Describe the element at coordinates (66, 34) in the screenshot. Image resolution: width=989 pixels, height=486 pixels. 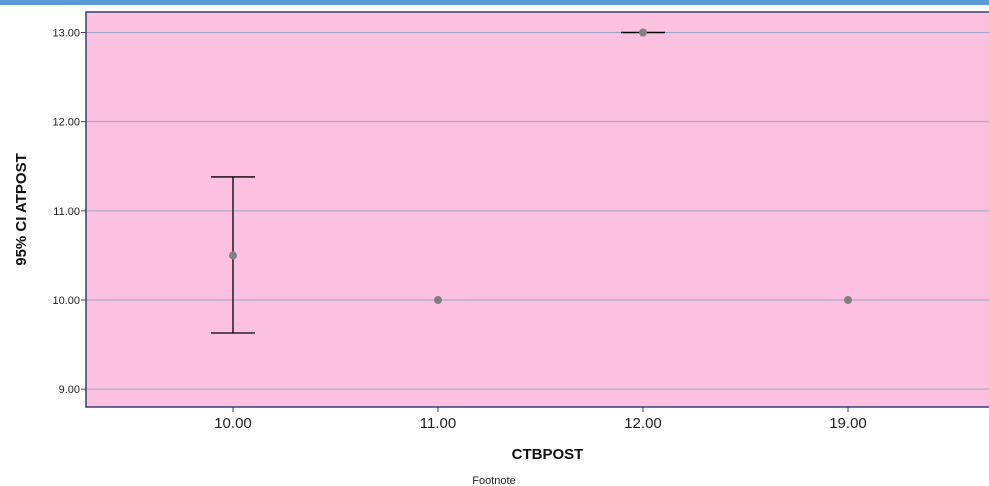
I see `y-tick-label: 13.00` at that location.